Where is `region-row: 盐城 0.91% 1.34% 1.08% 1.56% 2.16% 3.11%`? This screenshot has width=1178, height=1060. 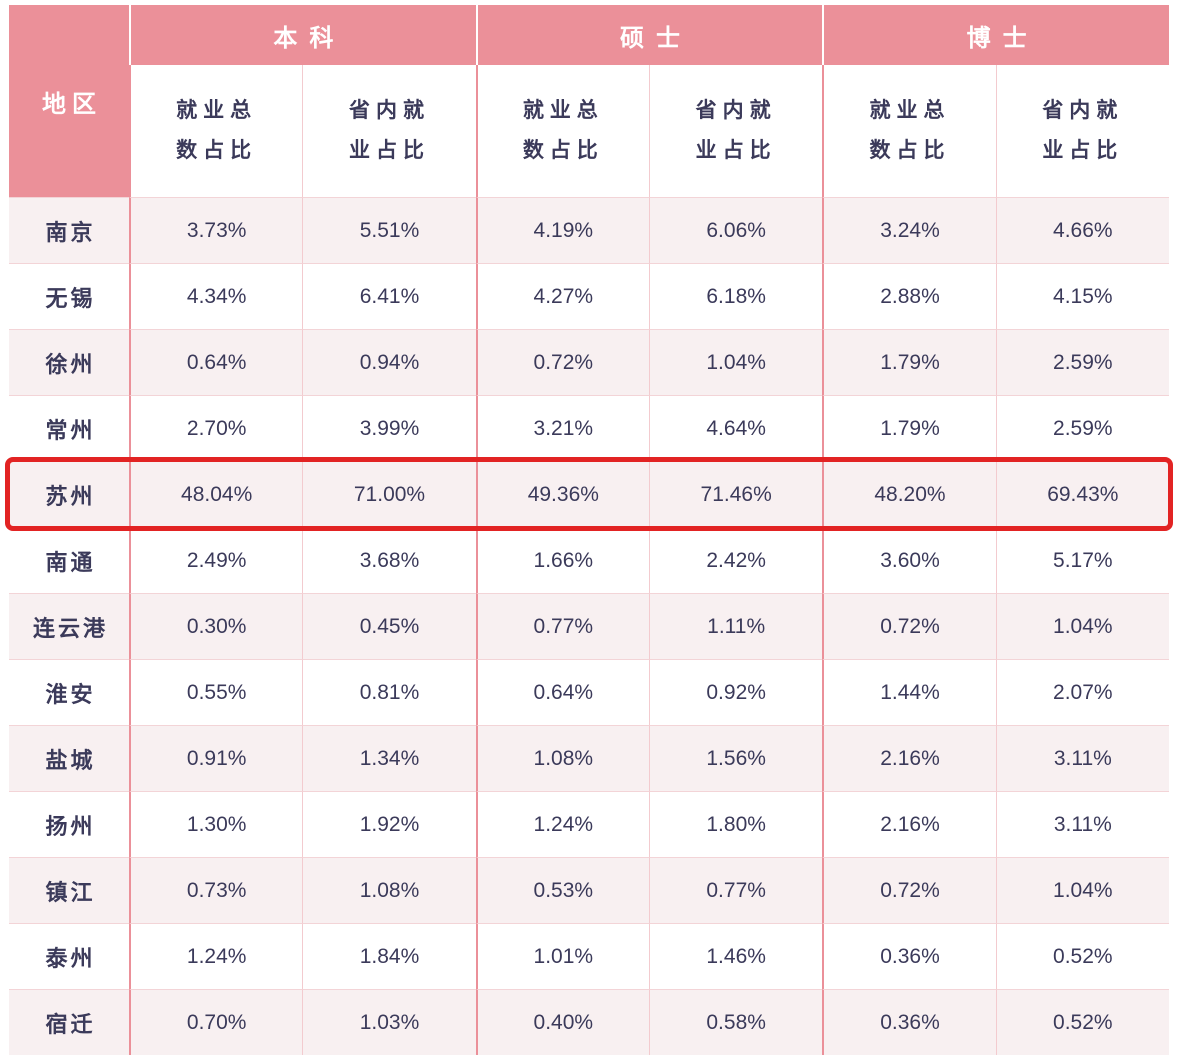 region-row: 盐城 0.91% 1.34% 1.08% 1.56% 2.16% 3.11% is located at coordinates (589, 758).